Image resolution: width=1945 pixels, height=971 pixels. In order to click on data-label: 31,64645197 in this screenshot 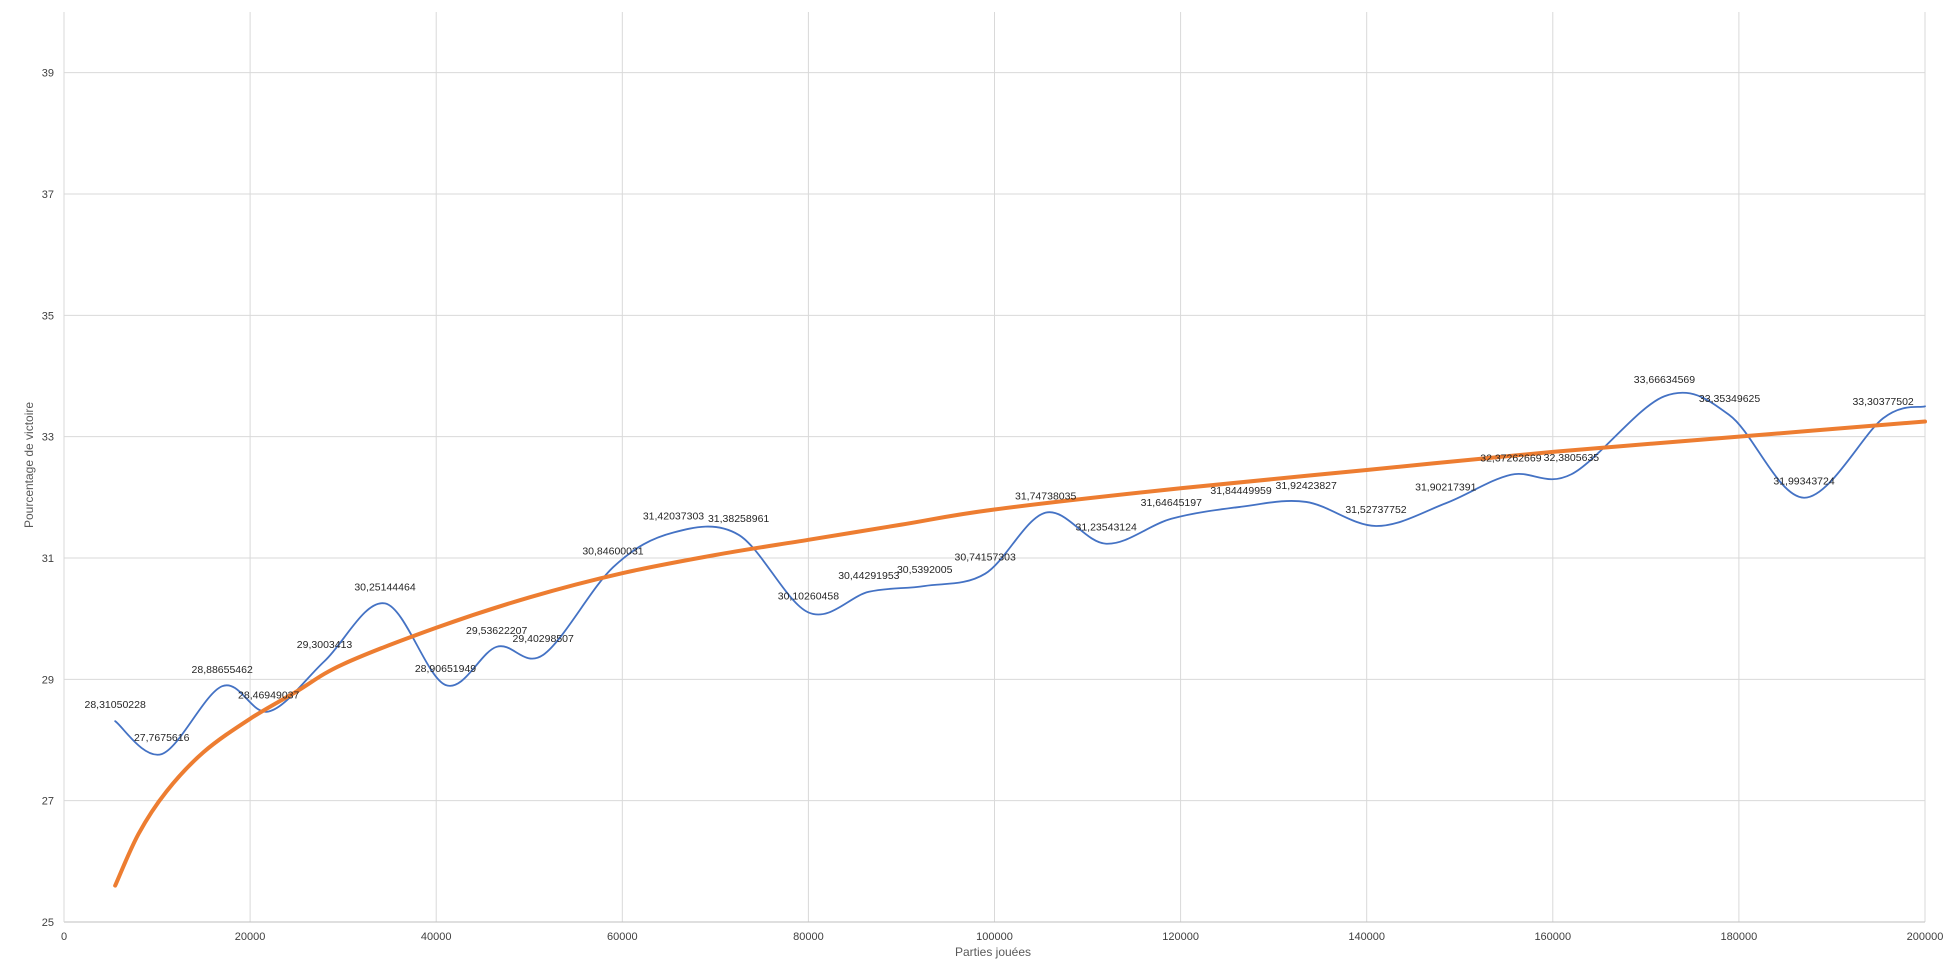, I will do `click(1171, 503)`.